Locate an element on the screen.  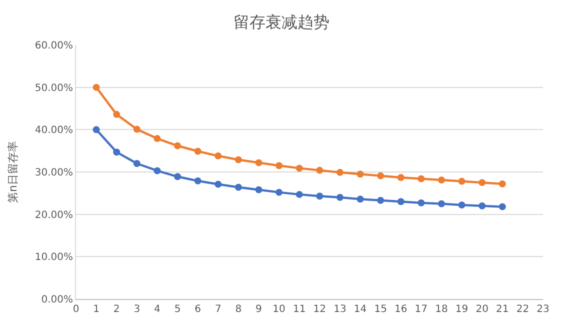
x-tick-label: 13 is located at coordinates (340, 309).